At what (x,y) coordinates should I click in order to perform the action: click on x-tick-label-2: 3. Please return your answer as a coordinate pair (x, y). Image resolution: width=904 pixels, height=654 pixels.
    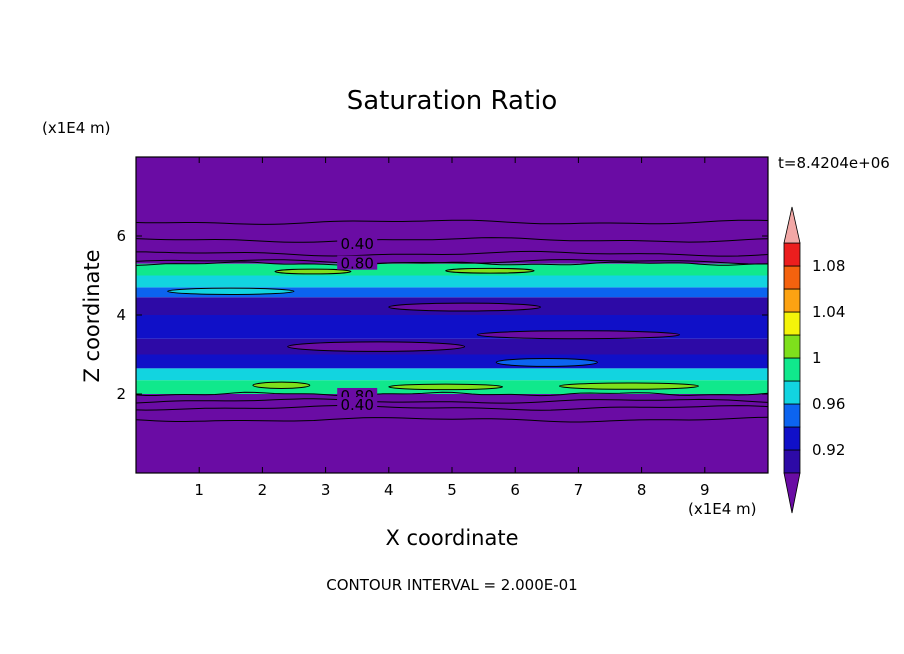
    Looking at the image, I should click on (326, 490).